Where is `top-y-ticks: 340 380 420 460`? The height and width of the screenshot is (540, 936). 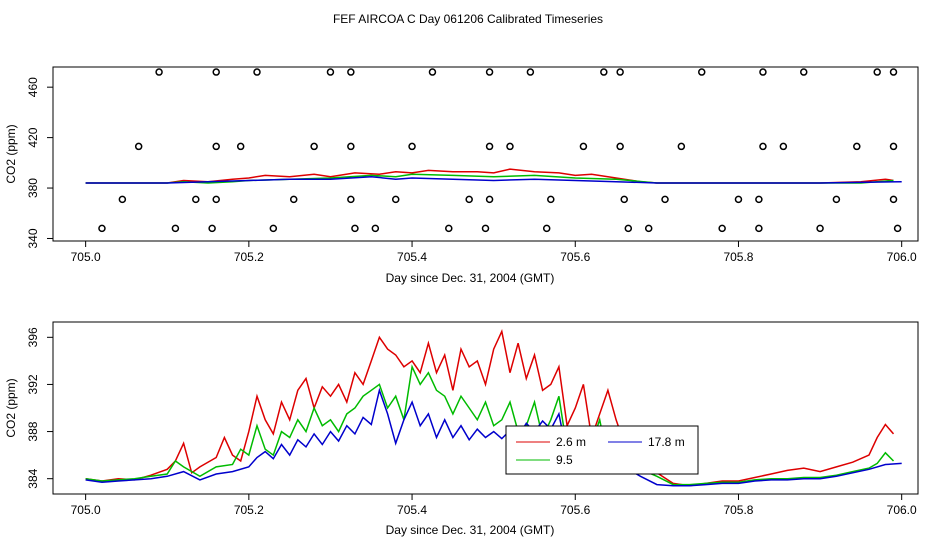 top-y-ticks: 340 380 420 460 is located at coordinates (39, 162).